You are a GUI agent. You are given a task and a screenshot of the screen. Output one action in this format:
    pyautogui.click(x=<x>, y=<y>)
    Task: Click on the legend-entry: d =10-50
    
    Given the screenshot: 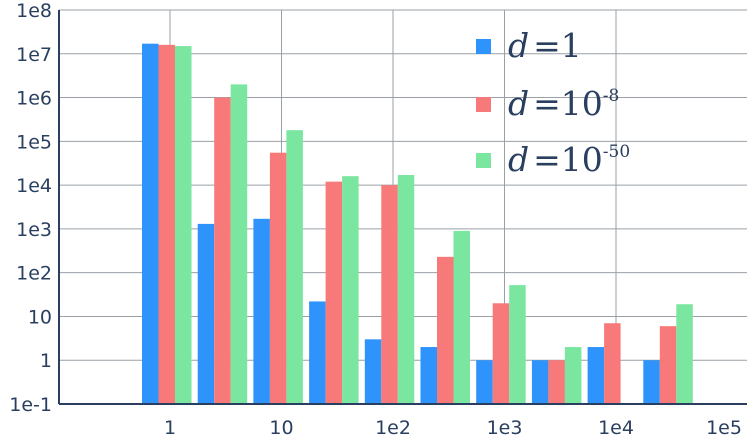 What is the action you would take?
    pyautogui.click(x=569, y=159)
    